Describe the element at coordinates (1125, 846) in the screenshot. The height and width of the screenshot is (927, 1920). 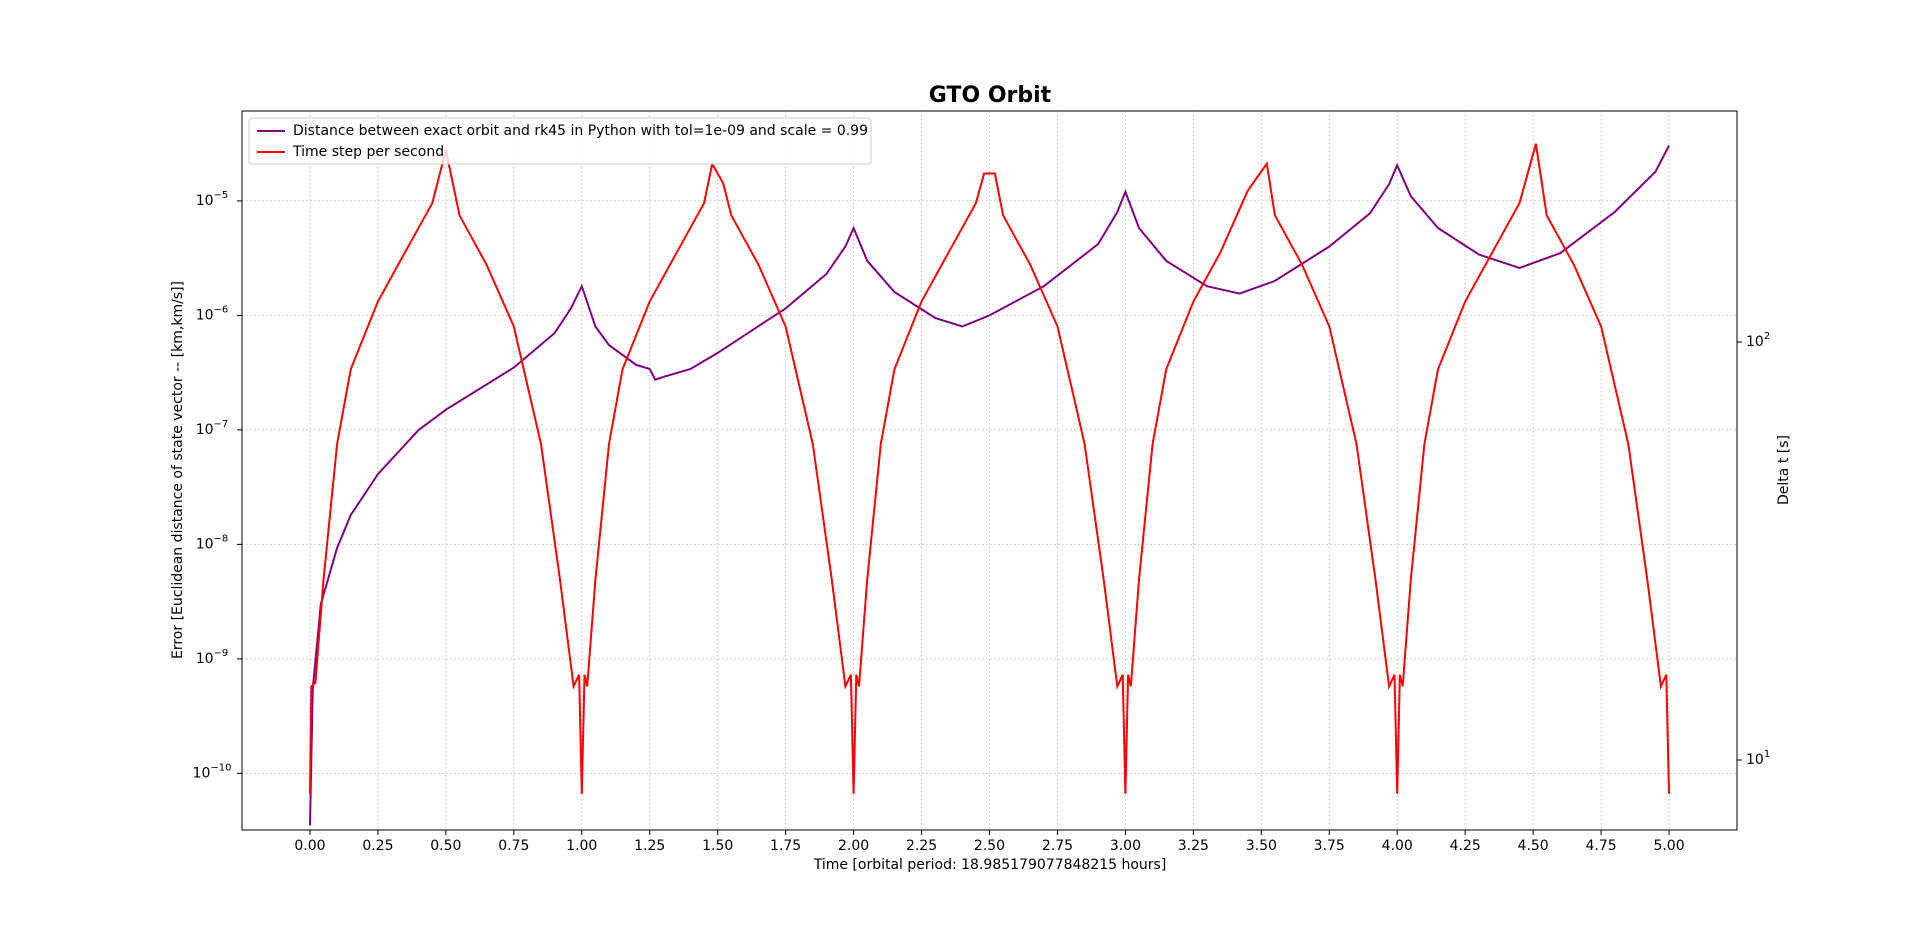
I see `x-tick-label: 3.00` at that location.